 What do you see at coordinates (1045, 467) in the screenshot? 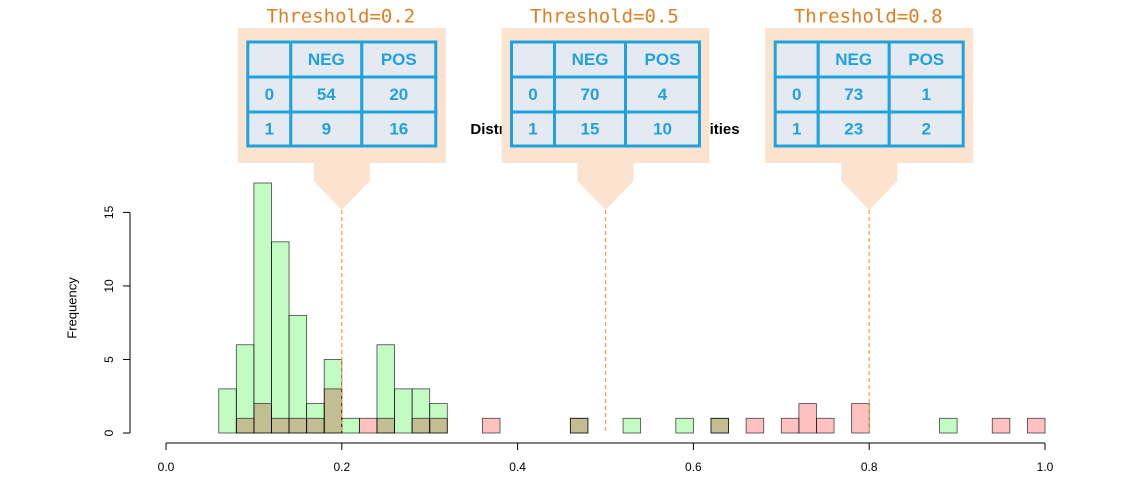
I see `x-tick-label: 1.0` at bounding box center [1045, 467].